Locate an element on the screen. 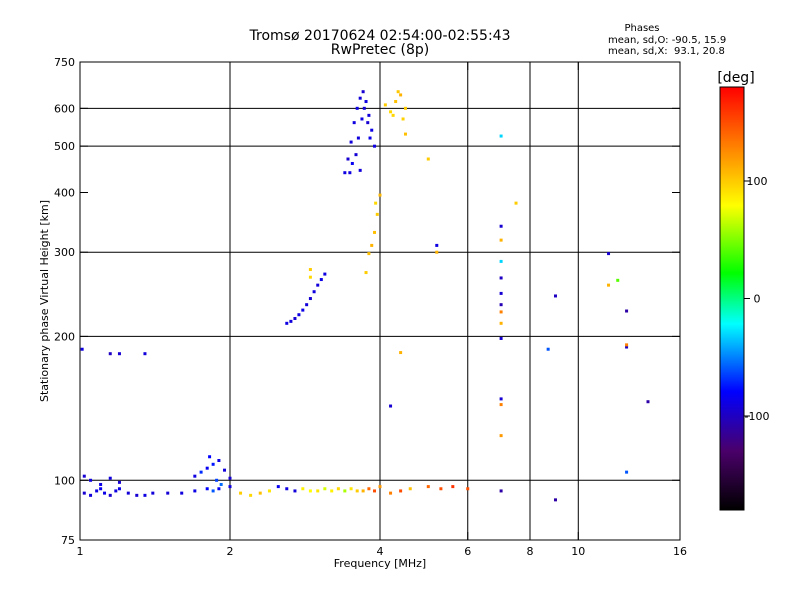 The height and width of the screenshot is (600, 800). colorbar-tick-label: 100 is located at coordinates (757, 181).